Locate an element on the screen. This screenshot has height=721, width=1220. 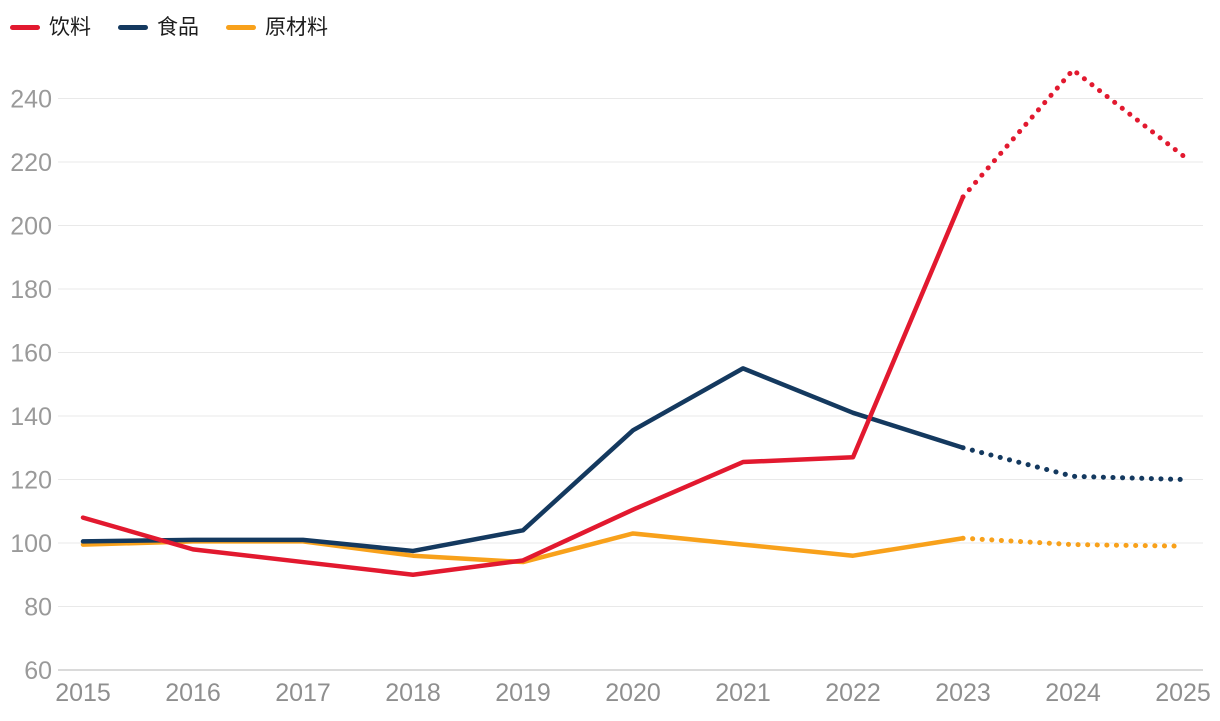
y-axis-tick-label: 60 is located at coordinates (38, 671).